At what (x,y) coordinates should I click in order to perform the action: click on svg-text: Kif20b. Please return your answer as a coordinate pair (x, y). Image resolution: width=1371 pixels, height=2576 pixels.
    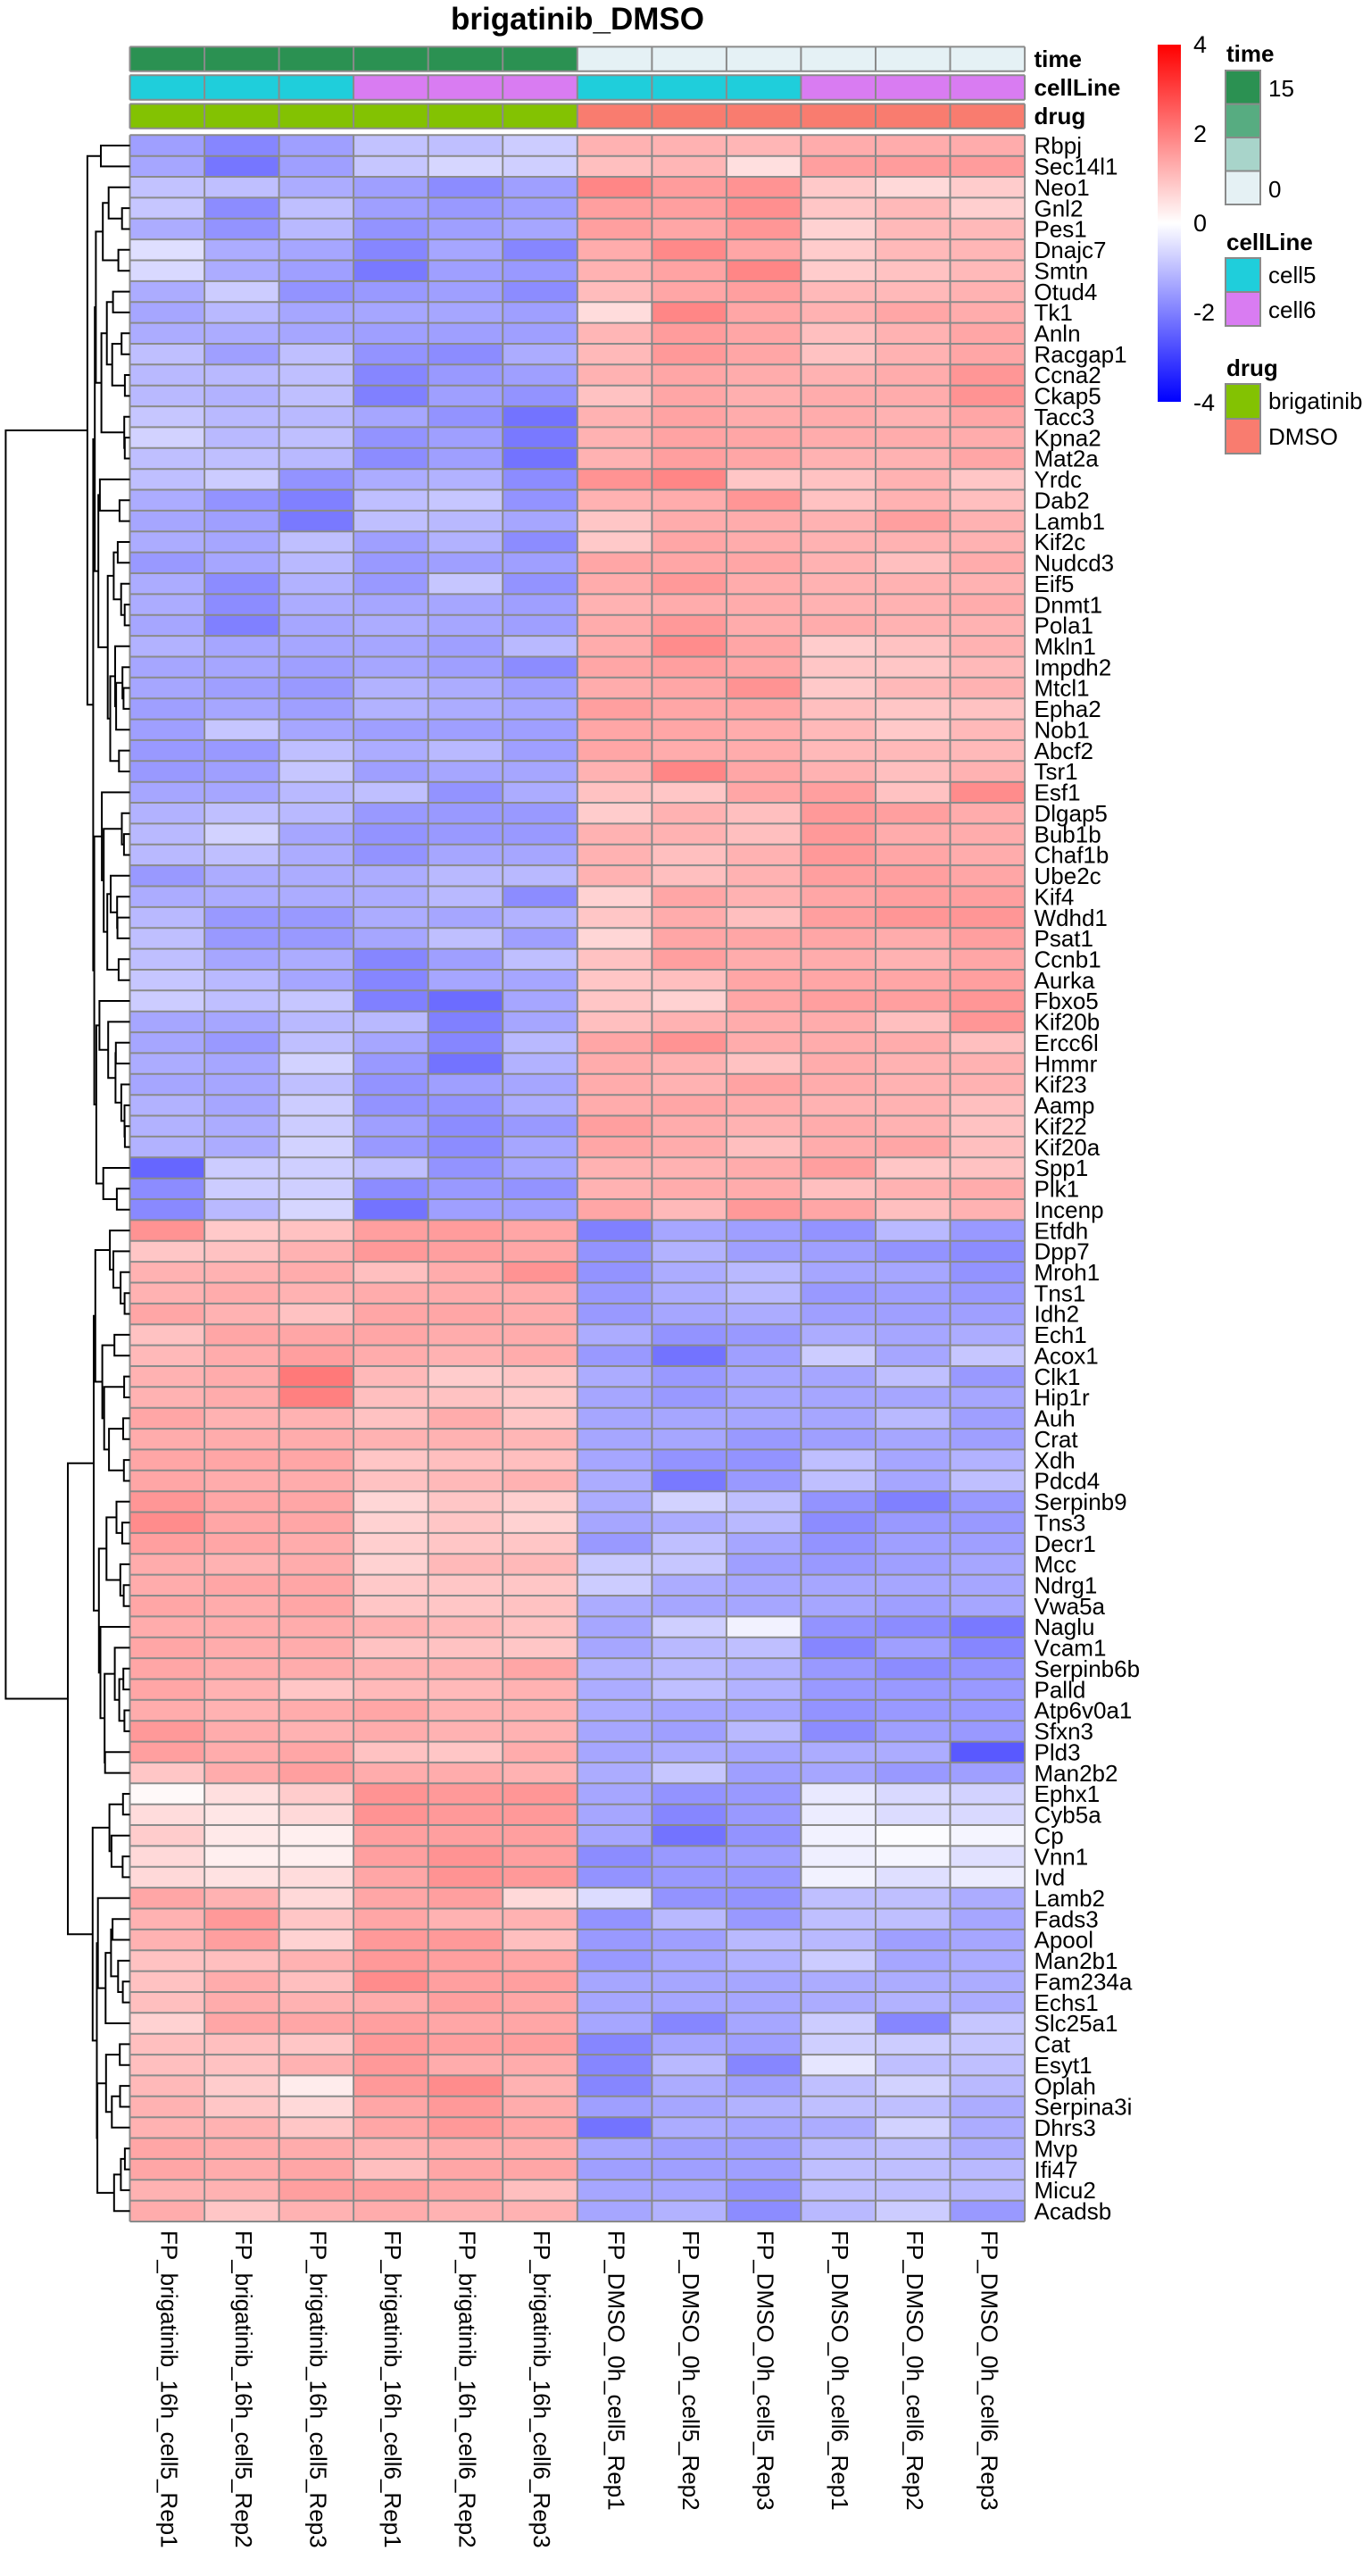
    Looking at the image, I should click on (1067, 1022).